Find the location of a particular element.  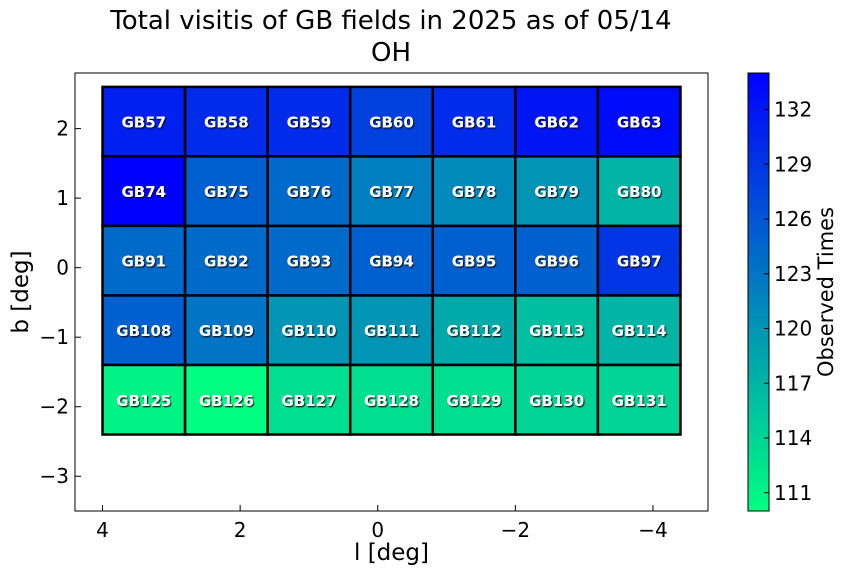

cell-label-gb111: GB111 is located at coordinates (391, 331).